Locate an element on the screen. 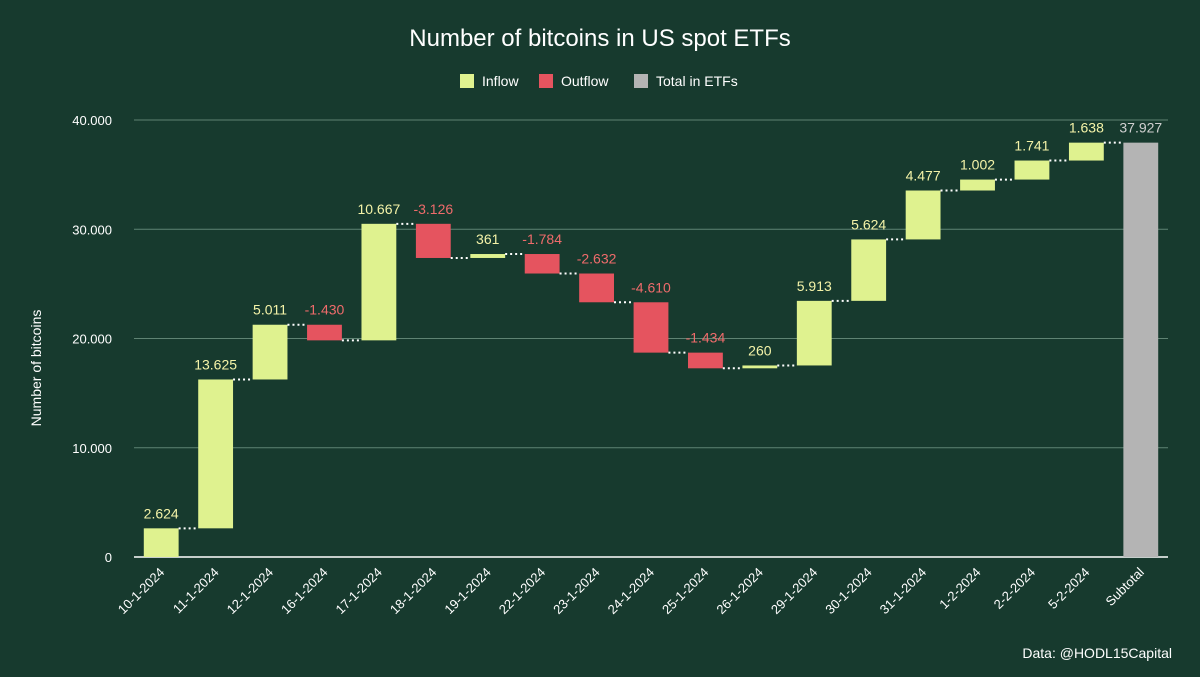 The width and height of the screenshot is (1200, 677). y-axis-label: Number of bitcoins is located at coordinates (36, 368).